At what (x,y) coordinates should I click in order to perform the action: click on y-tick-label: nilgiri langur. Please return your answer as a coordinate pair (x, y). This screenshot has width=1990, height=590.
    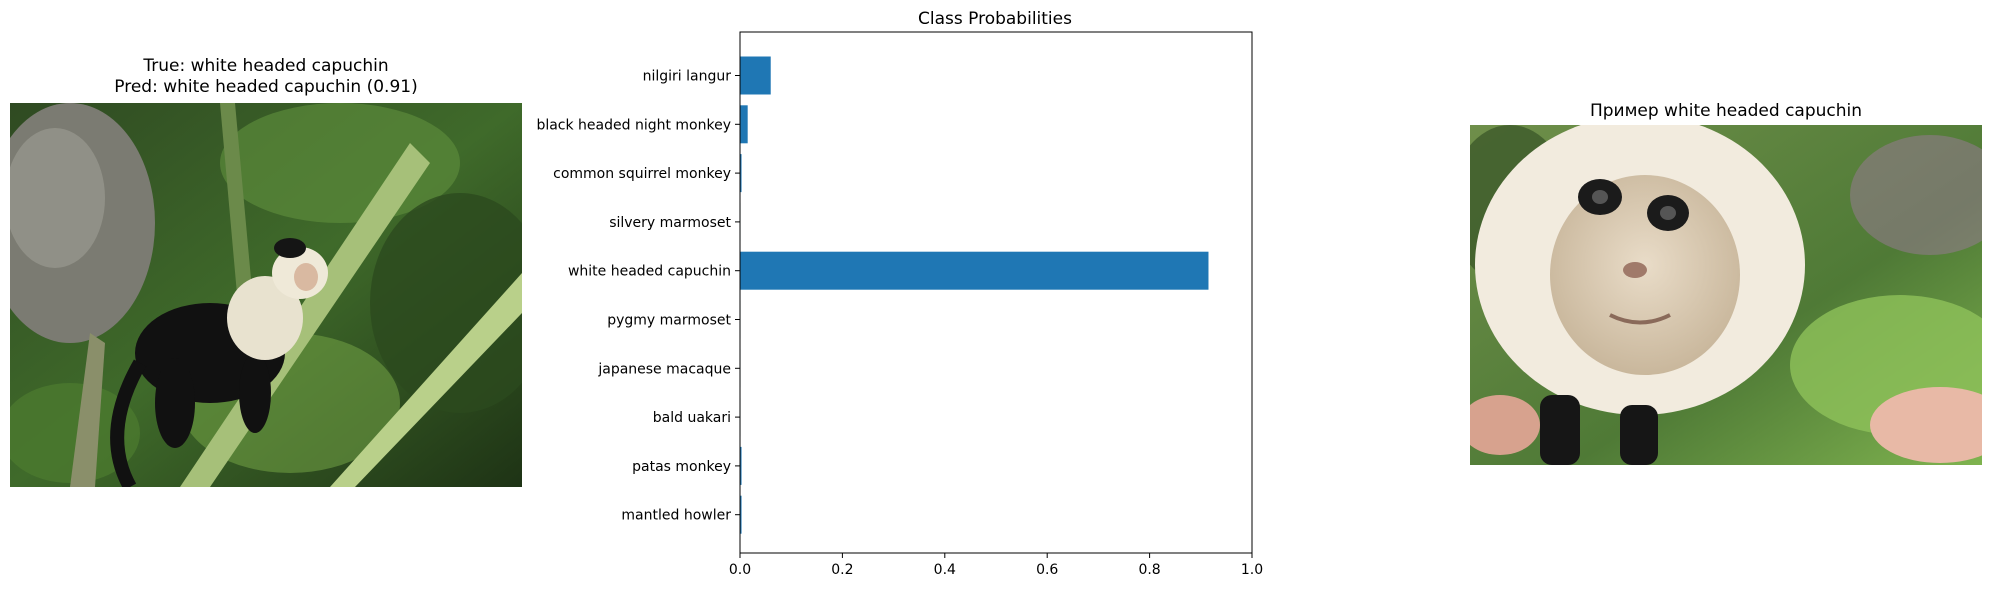
    Looking at the image, I should click on (687, 77).